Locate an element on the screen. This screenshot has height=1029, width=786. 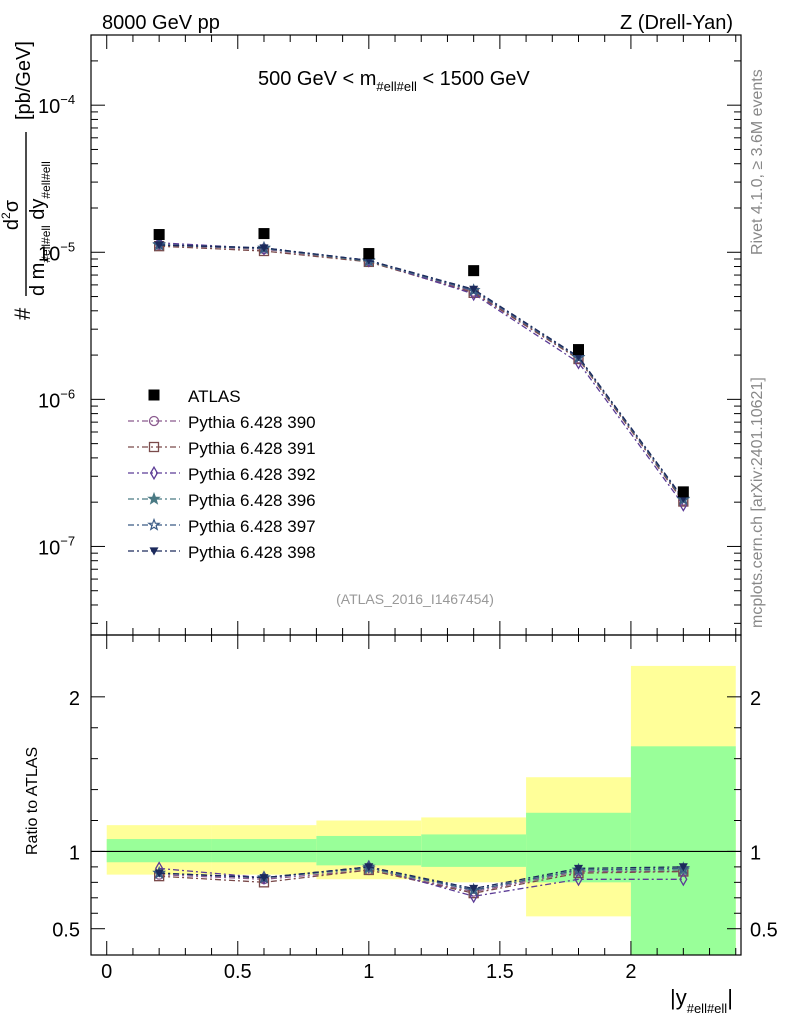
ylabel-den-sub2: #ell#ell is located at coordinates (46, 179).